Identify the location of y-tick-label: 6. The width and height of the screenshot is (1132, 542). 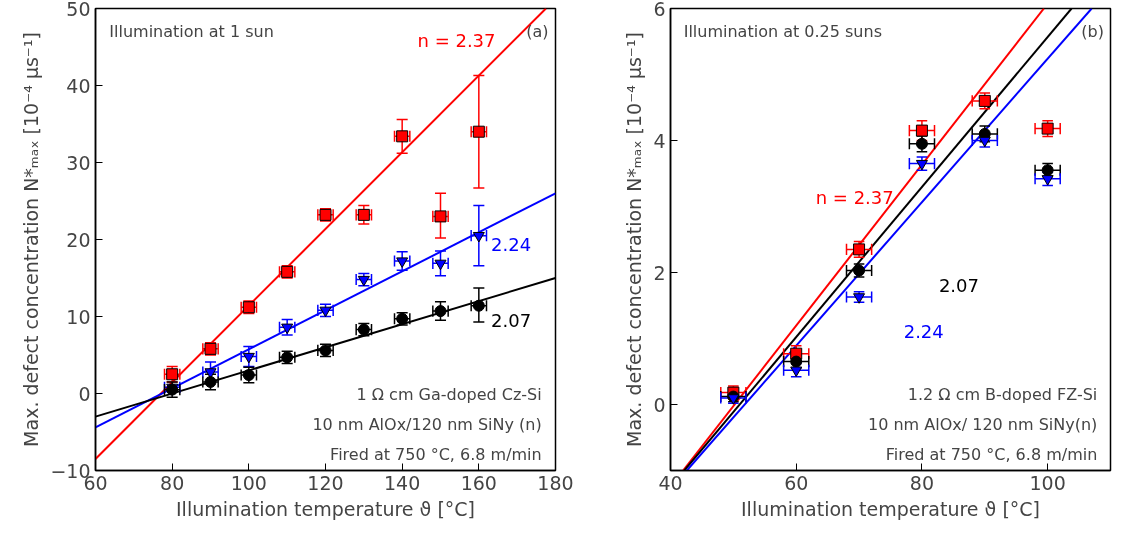
(659, 10).